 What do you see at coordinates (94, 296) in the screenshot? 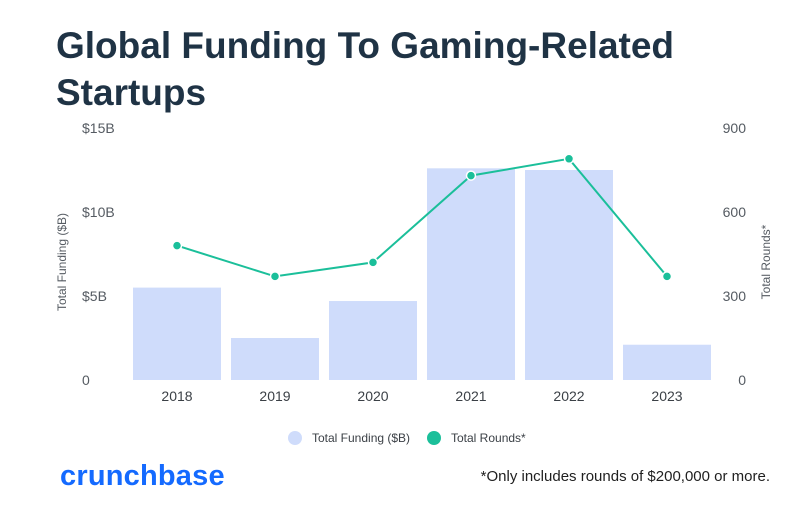
I see `y-left-tick-label: $5B` at bounding box center [94, 296].